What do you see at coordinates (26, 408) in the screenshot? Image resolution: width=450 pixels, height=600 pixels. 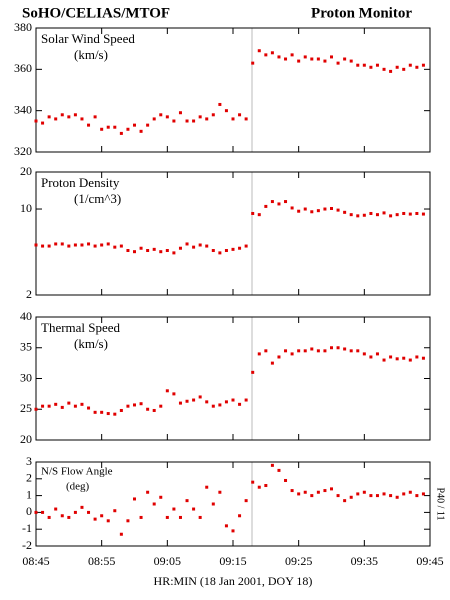 I see `y-tick-label: 25` at bounding box center [26, 408].